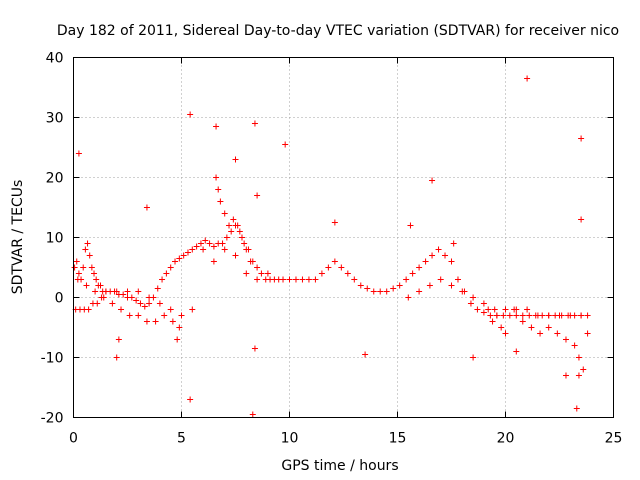 The height and width of the screenshot is (480, 640). What do you see at coordinates (55, 179) in the screenshot?
I see `y-tick-label: 20` at bounding box center [55, 179].